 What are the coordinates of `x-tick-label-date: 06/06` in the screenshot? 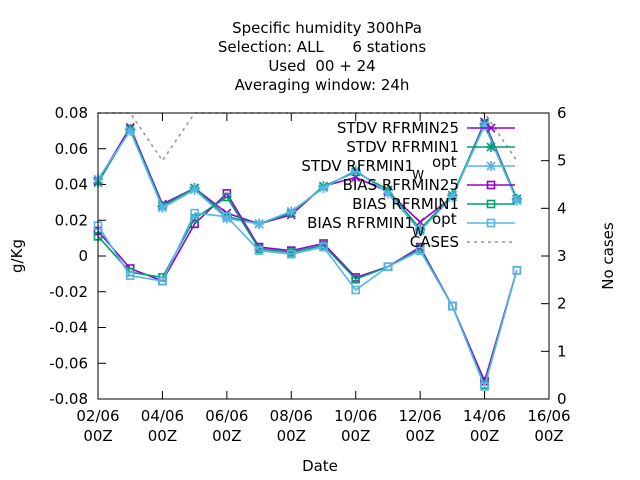 It's located at (226, 416).